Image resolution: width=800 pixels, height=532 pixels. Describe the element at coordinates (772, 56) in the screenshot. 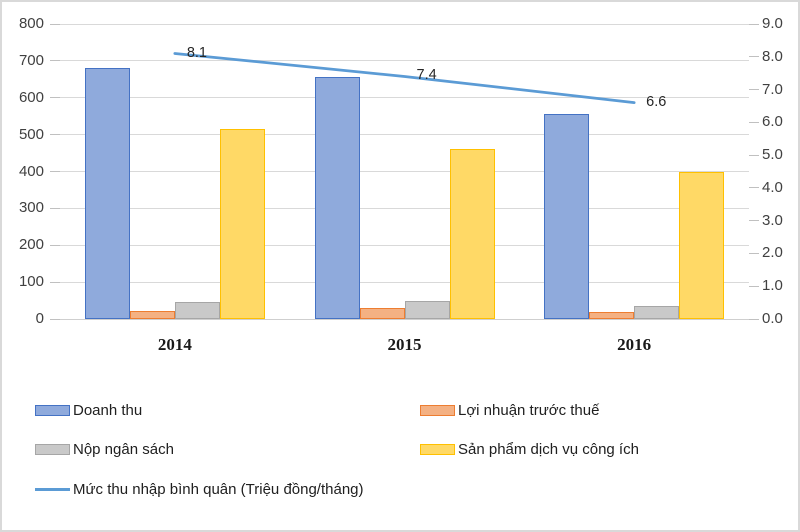

I see `right-axis-tick-label: 8.0` at that location.